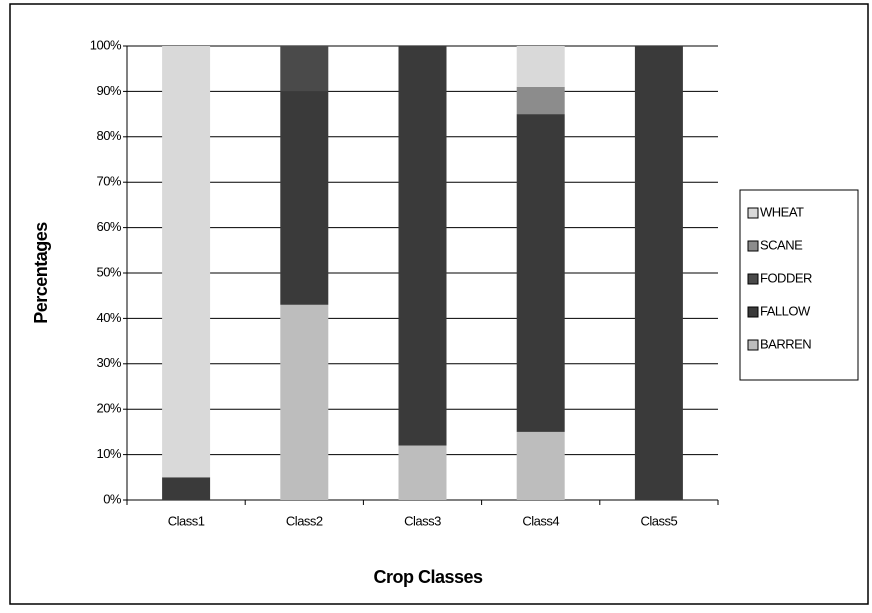 The image size is (872, 613). I want to click on x-tick-label: Class5, so click(659, 520).